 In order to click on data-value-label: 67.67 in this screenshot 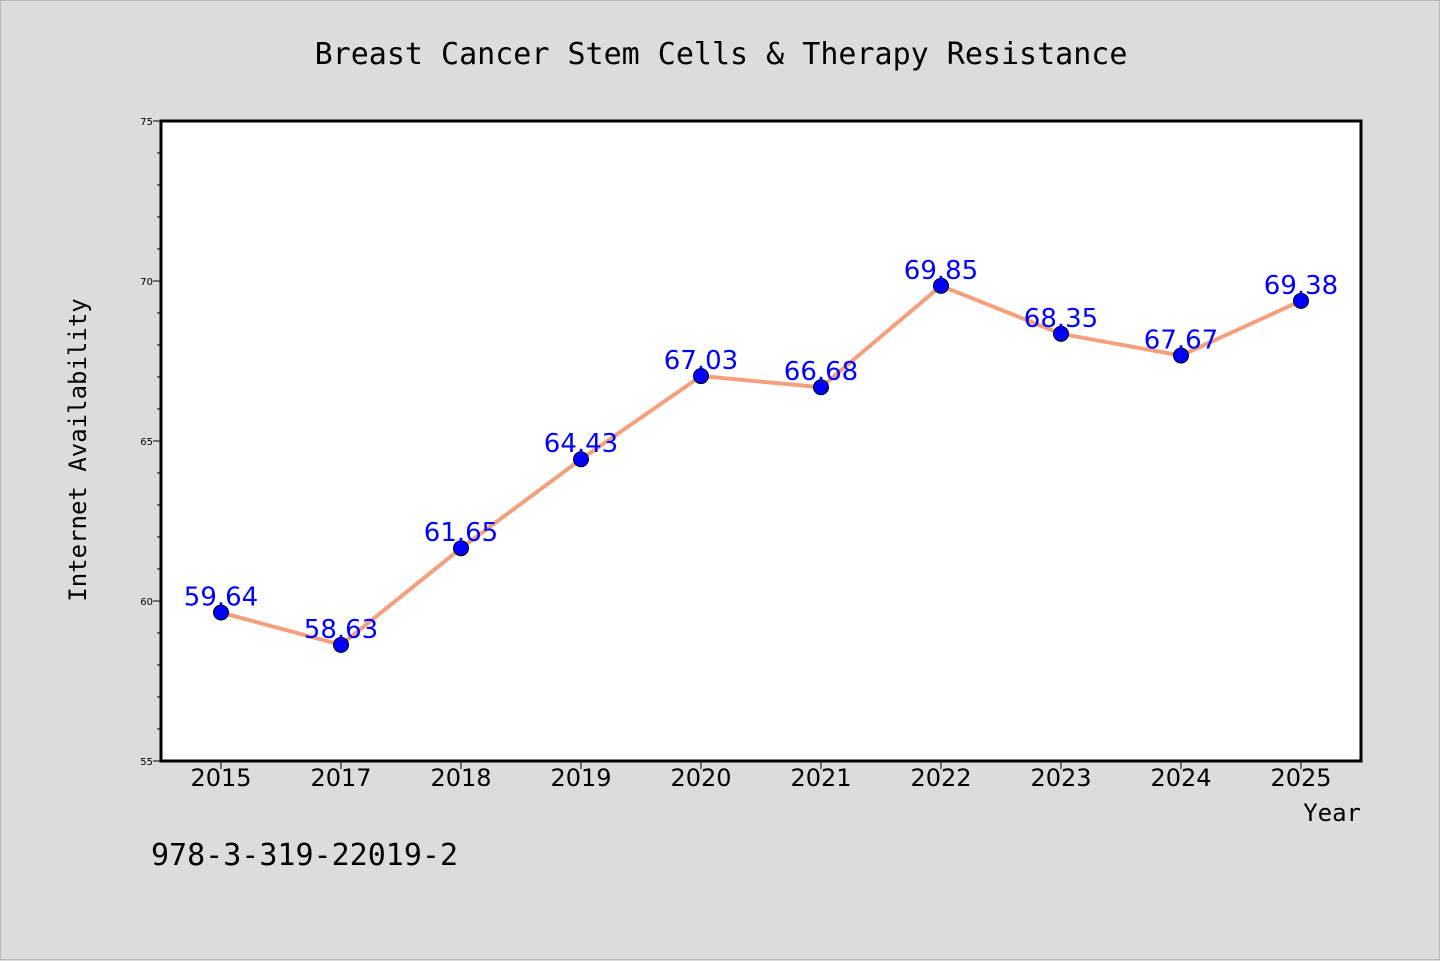, I will do `click(1181, 341)`.